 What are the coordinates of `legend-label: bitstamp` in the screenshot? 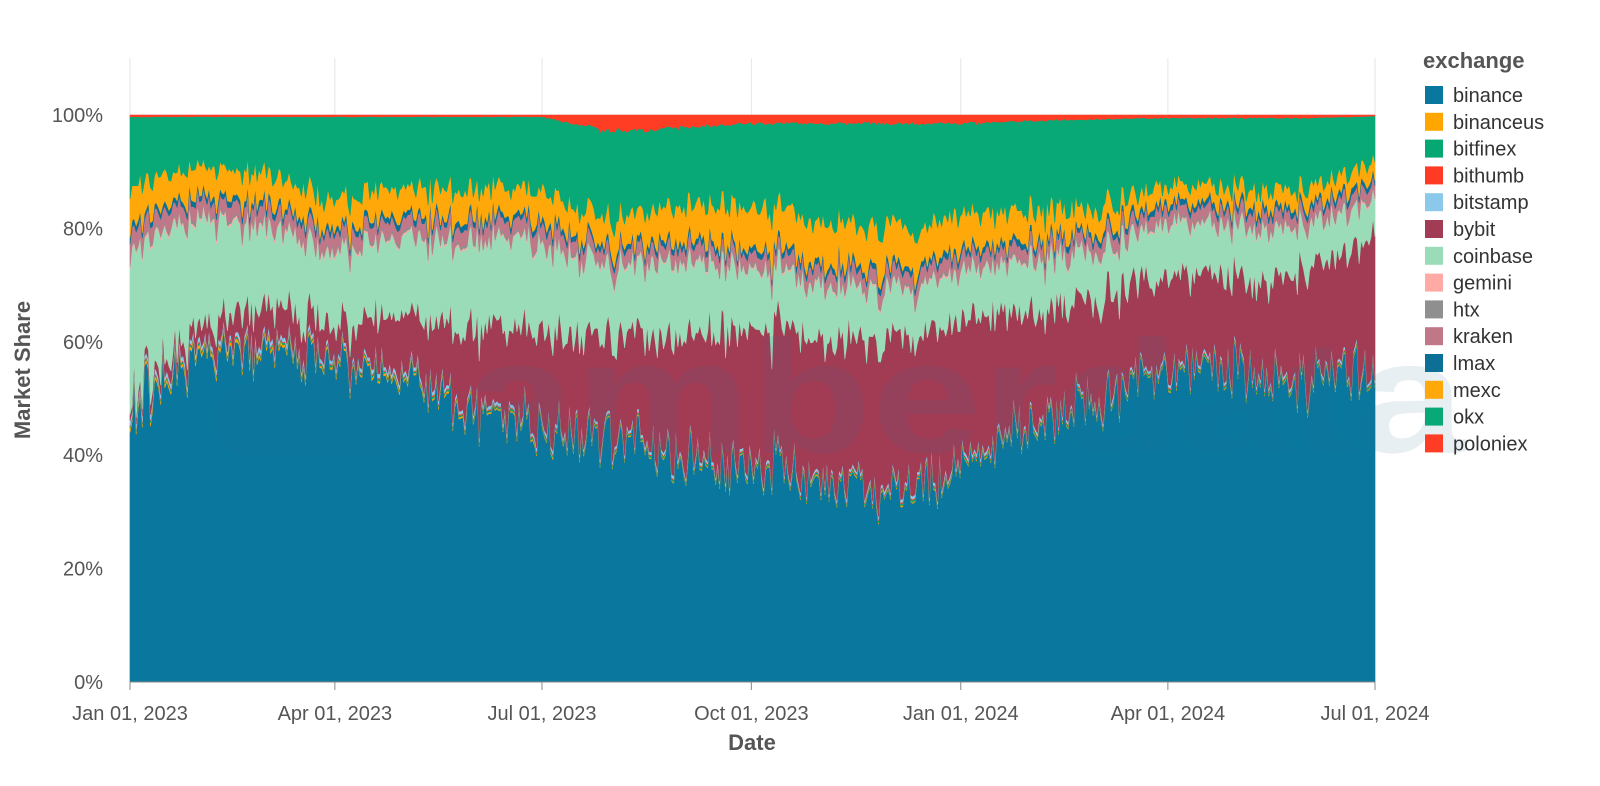 It's located at (1491, 203).